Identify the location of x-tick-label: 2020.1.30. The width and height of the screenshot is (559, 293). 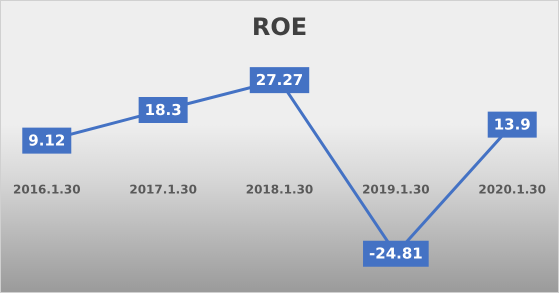
(512, 189).